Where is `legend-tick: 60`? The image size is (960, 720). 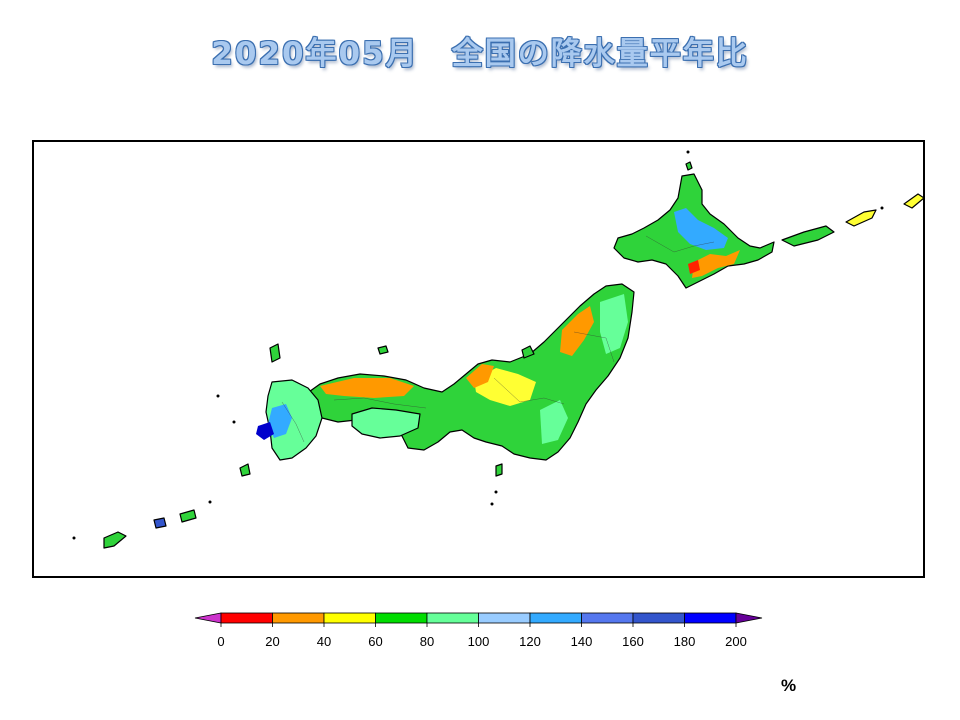
legend-tick: 60 is located at coordinates (375, 641).